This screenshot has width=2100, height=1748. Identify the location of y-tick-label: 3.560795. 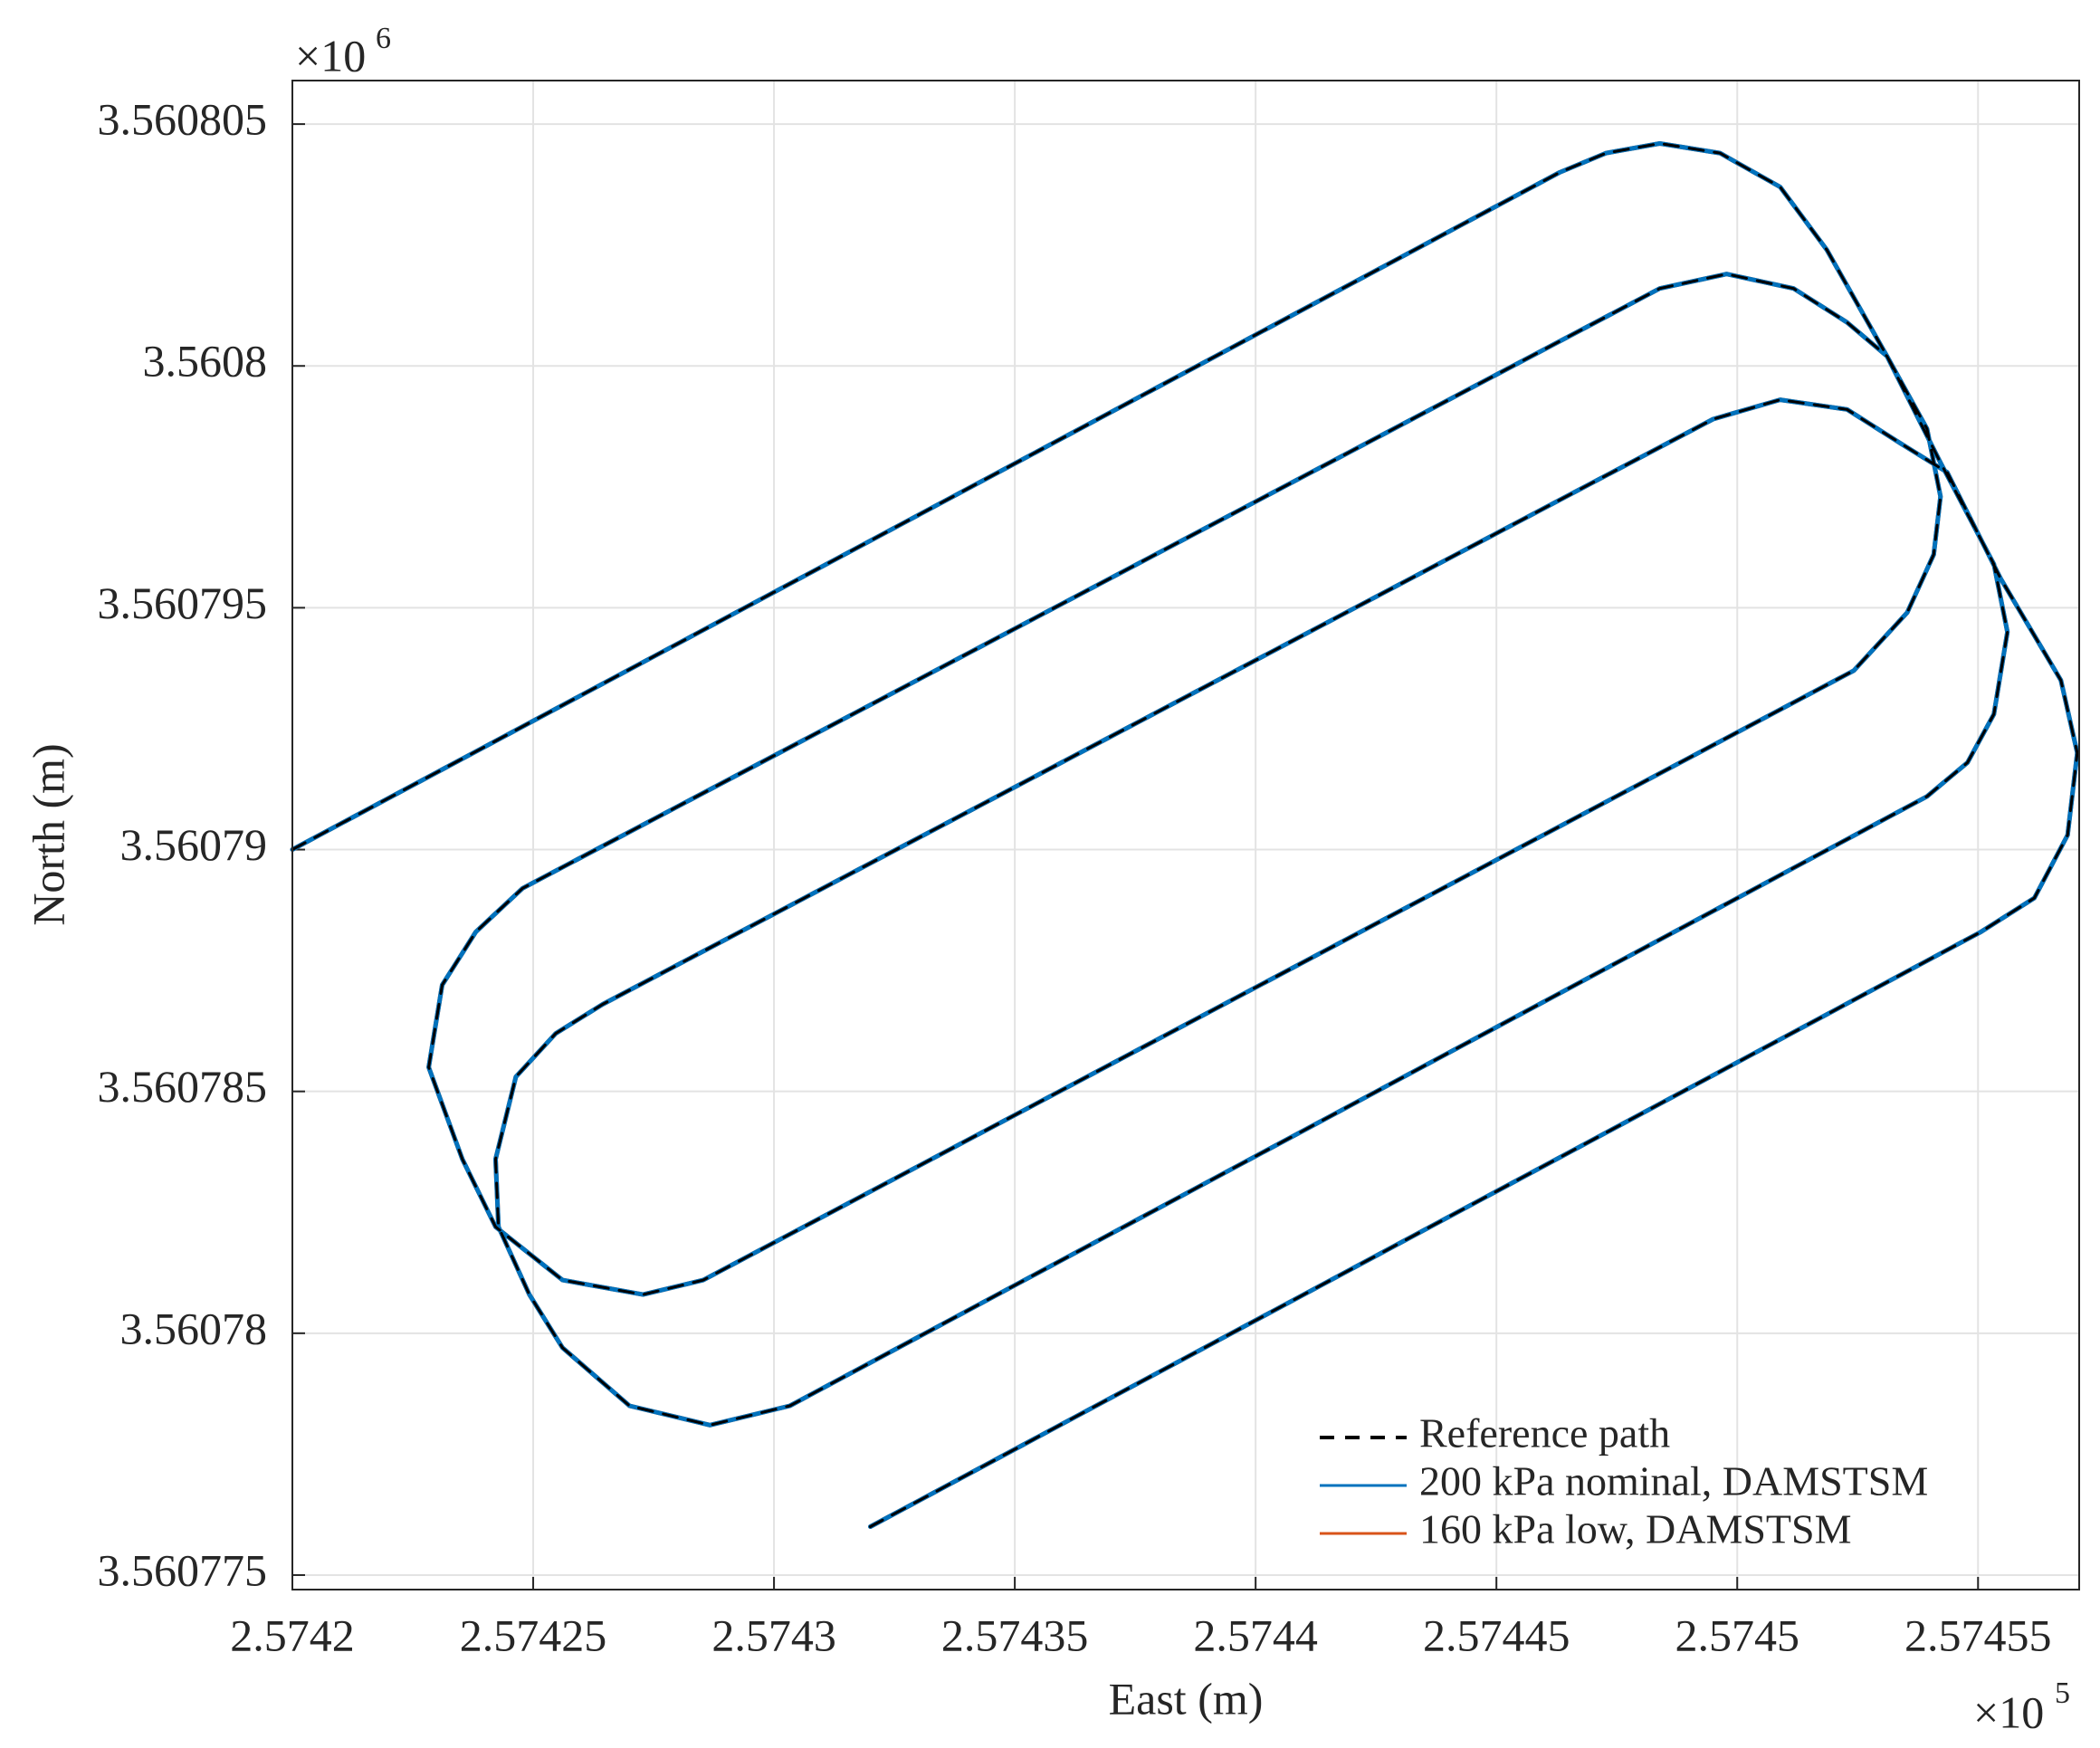
(183, 603).